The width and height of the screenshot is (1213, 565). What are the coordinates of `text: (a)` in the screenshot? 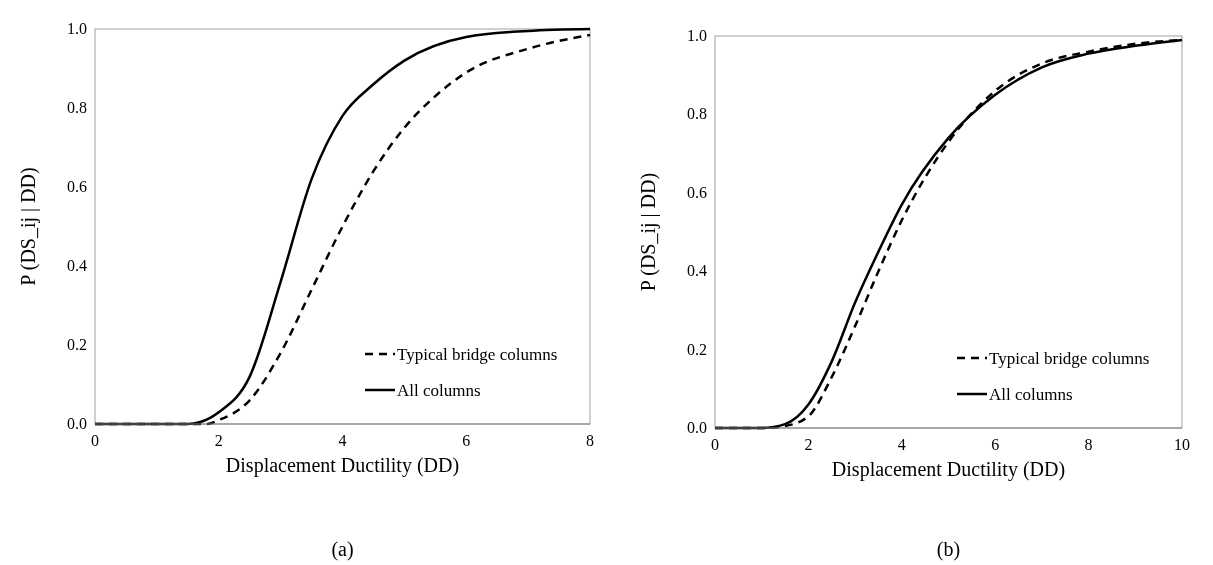 It's located at (342, 549).